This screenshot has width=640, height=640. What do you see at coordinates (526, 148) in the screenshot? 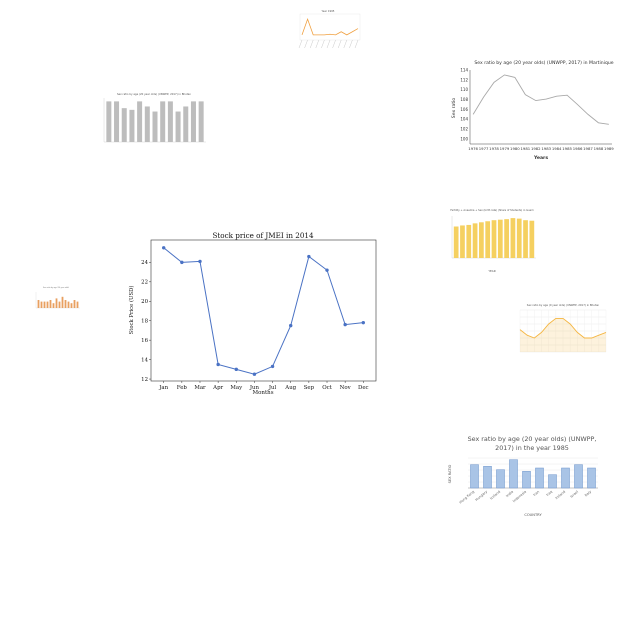
I see `x-tick-label: 1981` at bounding box center [526, 148].